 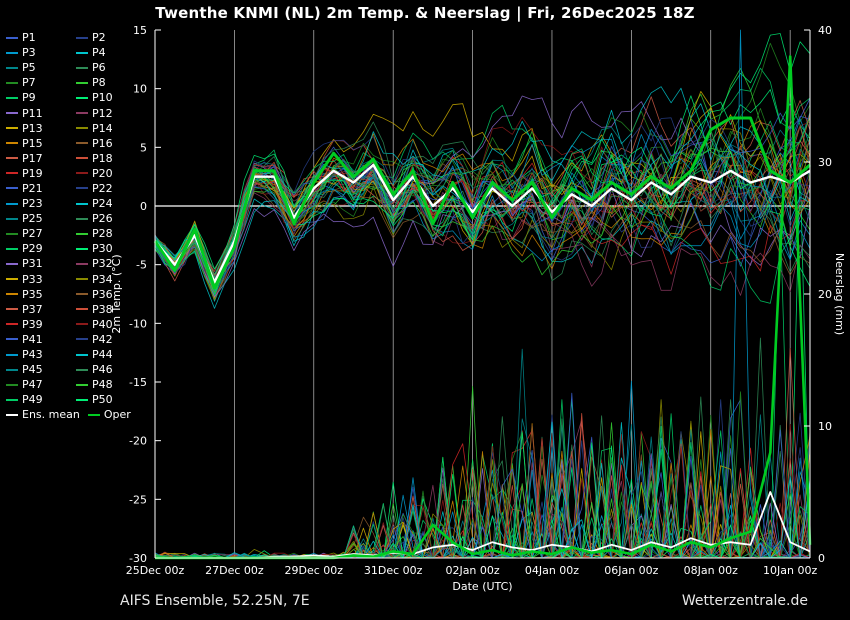 What do you see at coordinates (41, 52) in the screenshot?
I see `legend-item-p3: P3` at bounding box center [41, 52].